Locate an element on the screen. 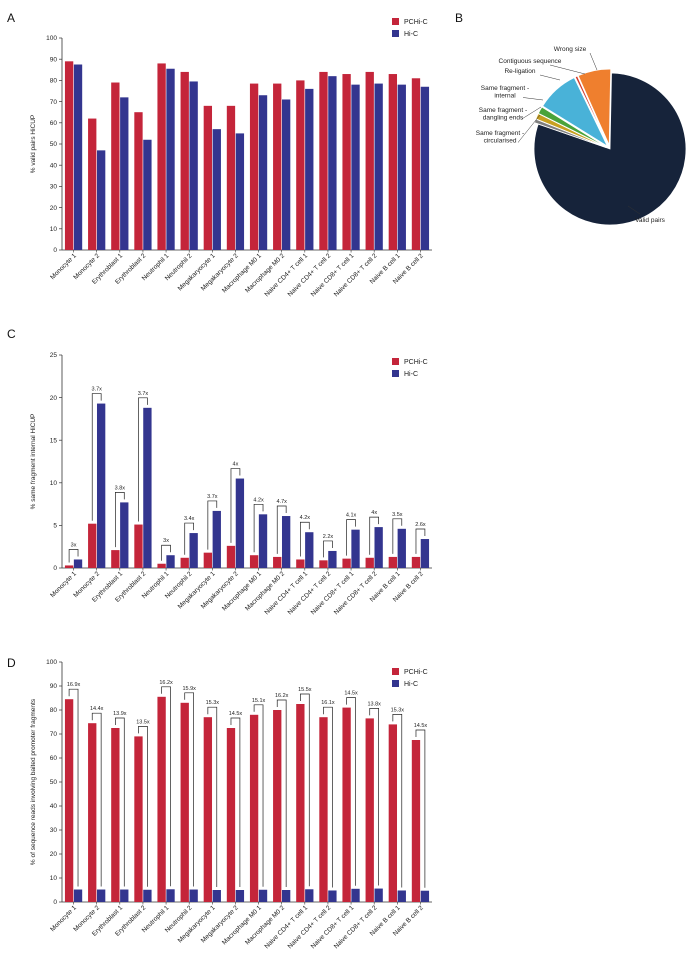 Image resolution: width=700 pixels, height=965 pixels. y-tick-label: 10 is located at coordinates (54, 878).